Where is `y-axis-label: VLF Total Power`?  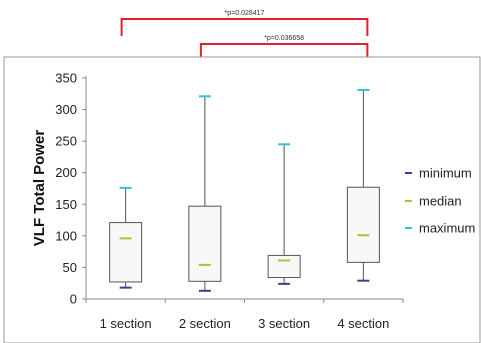 y-axis-label: VLF Total Power is located at coordinates (39, 188).